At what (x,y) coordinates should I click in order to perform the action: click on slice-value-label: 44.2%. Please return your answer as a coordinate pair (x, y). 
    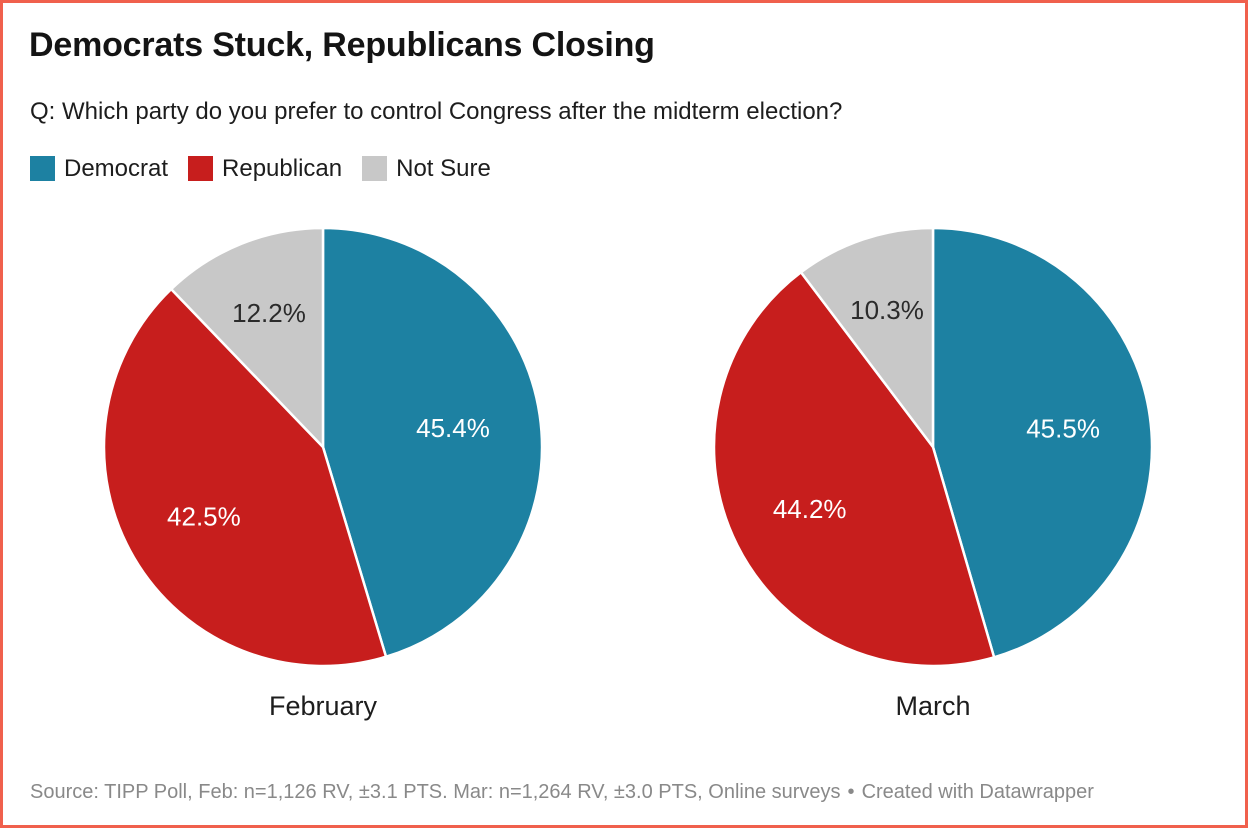
    Looking at the image, I should click on (810, 509).